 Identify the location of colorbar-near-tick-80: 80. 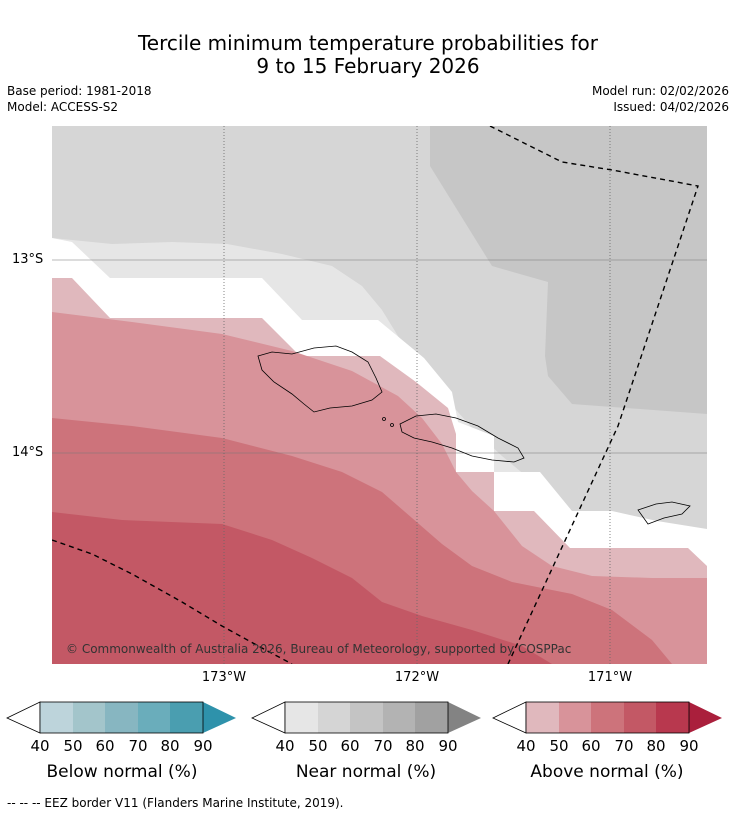
(414, 746).